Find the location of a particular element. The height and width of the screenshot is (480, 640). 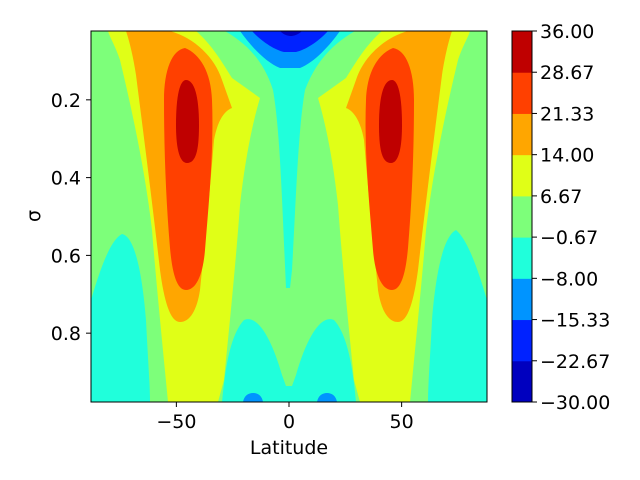

colorbar-tick-label: −0.67 is located at coordinates (569, 238).